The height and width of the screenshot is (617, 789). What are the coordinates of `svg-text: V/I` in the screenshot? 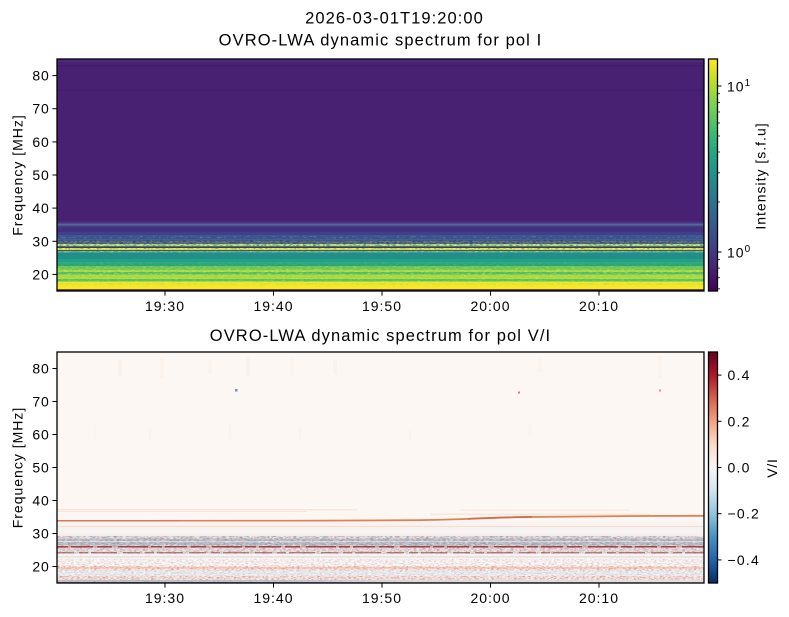 It's located at (772, 468).